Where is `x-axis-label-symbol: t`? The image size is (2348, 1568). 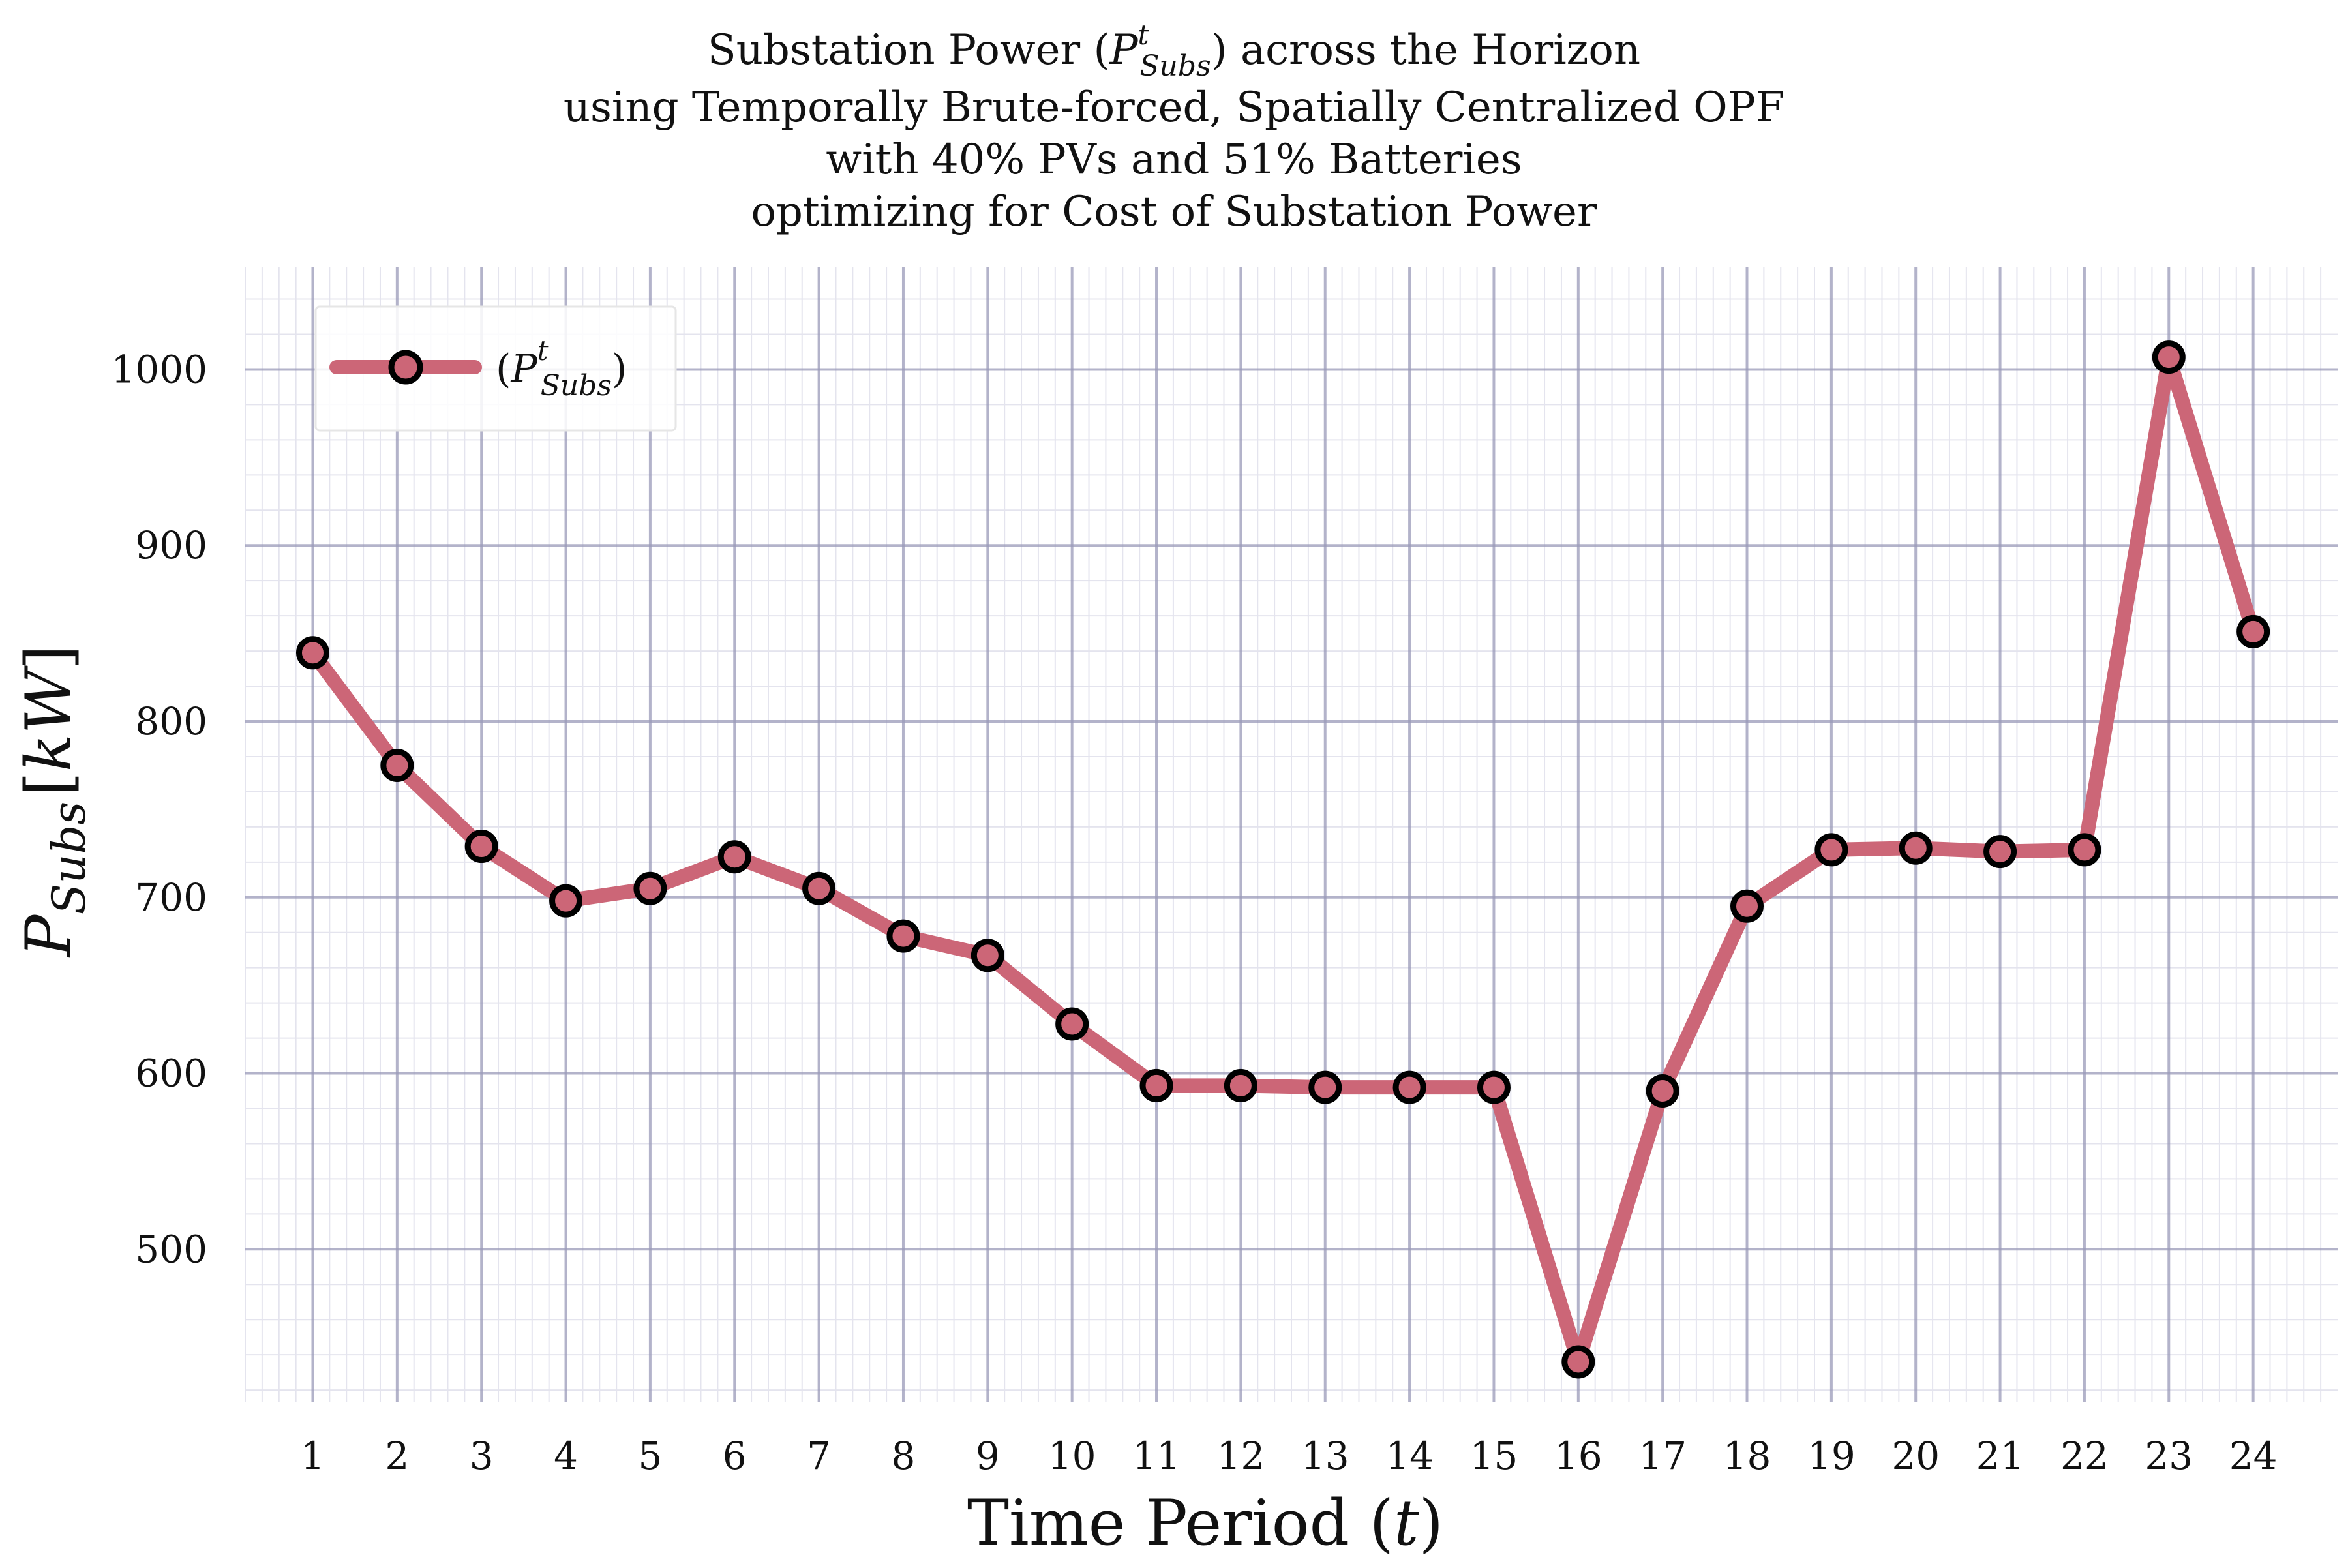 x-axis-label-symbol: t is located at coordinates (1407, 1523).